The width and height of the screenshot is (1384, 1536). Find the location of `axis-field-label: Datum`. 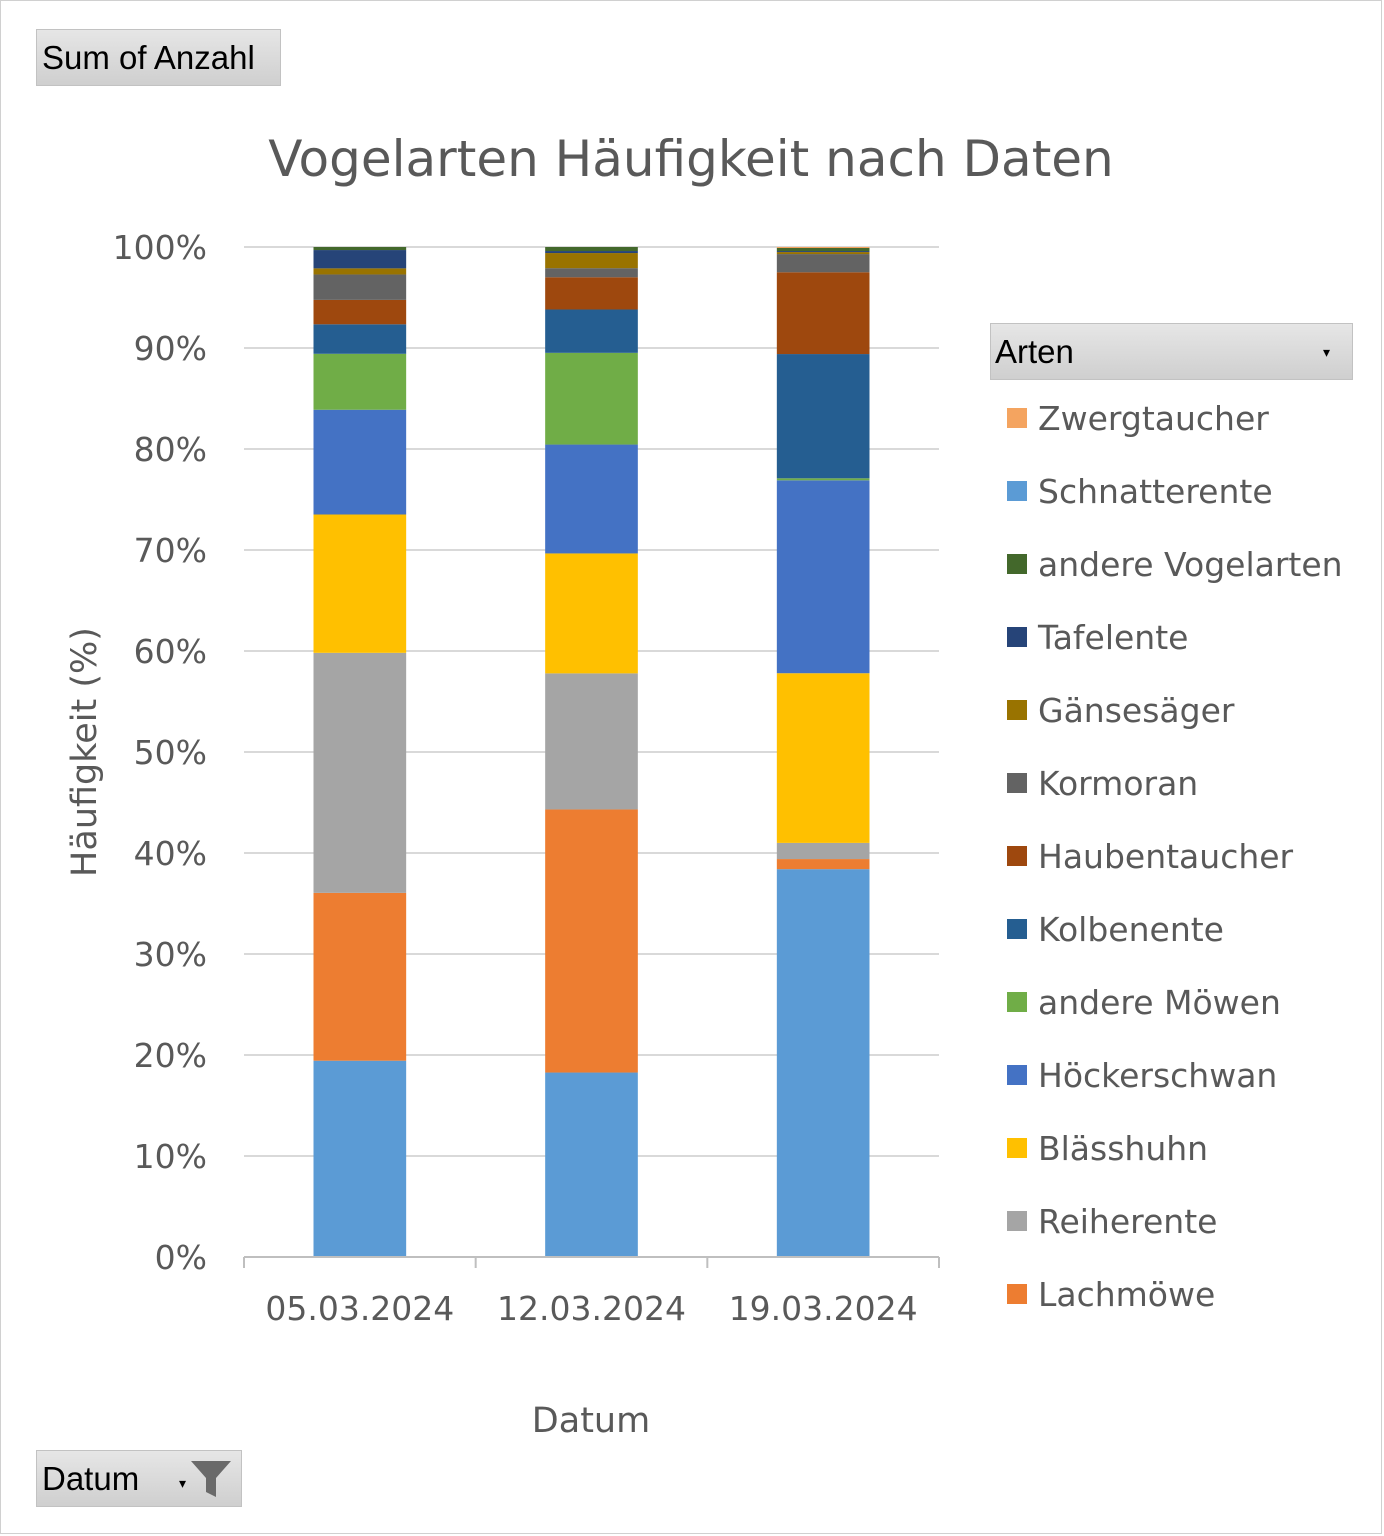

axis-field-label: Datum is located at coordinates (91, 1478).